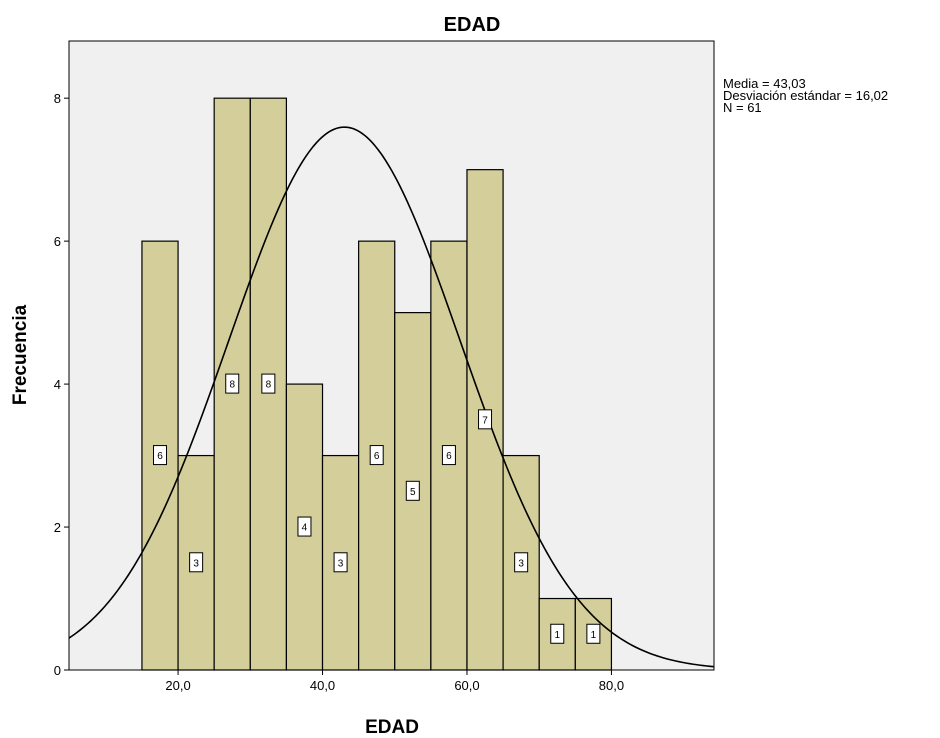  Describe the element at coordinates (764, 83) in the screenshot. I see `stats-line: Media = 43,03` at that location.